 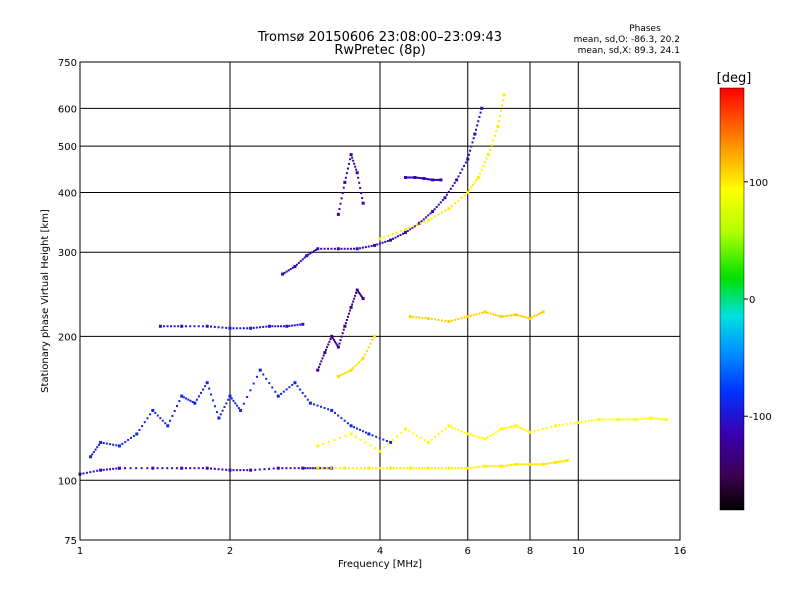 I want to click on colorbar, so click(x=732, y=299).